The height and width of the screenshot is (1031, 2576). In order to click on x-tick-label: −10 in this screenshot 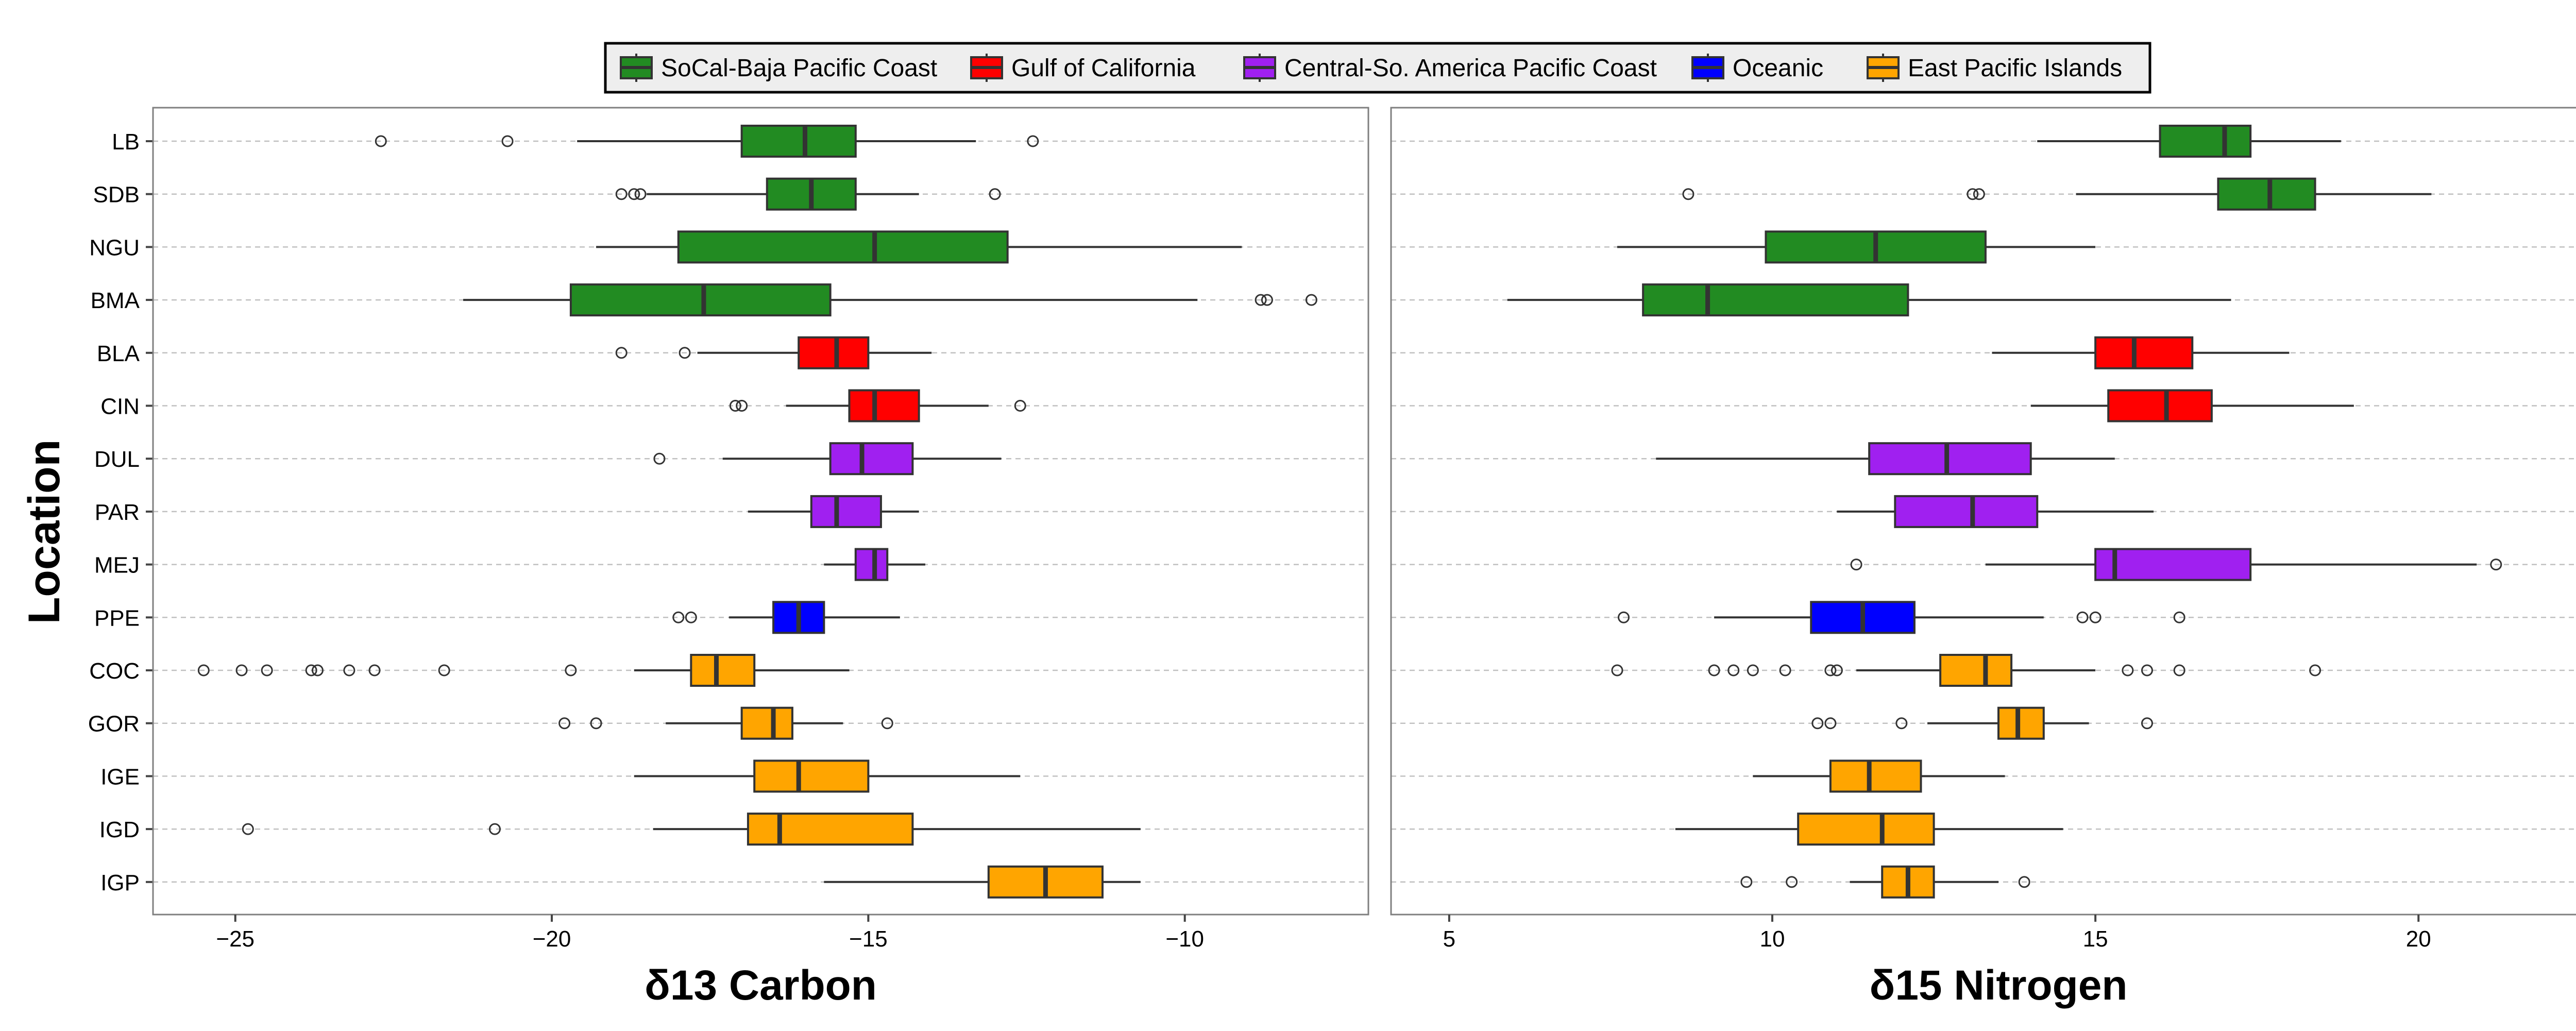, I will do `click(1185, 939)`.